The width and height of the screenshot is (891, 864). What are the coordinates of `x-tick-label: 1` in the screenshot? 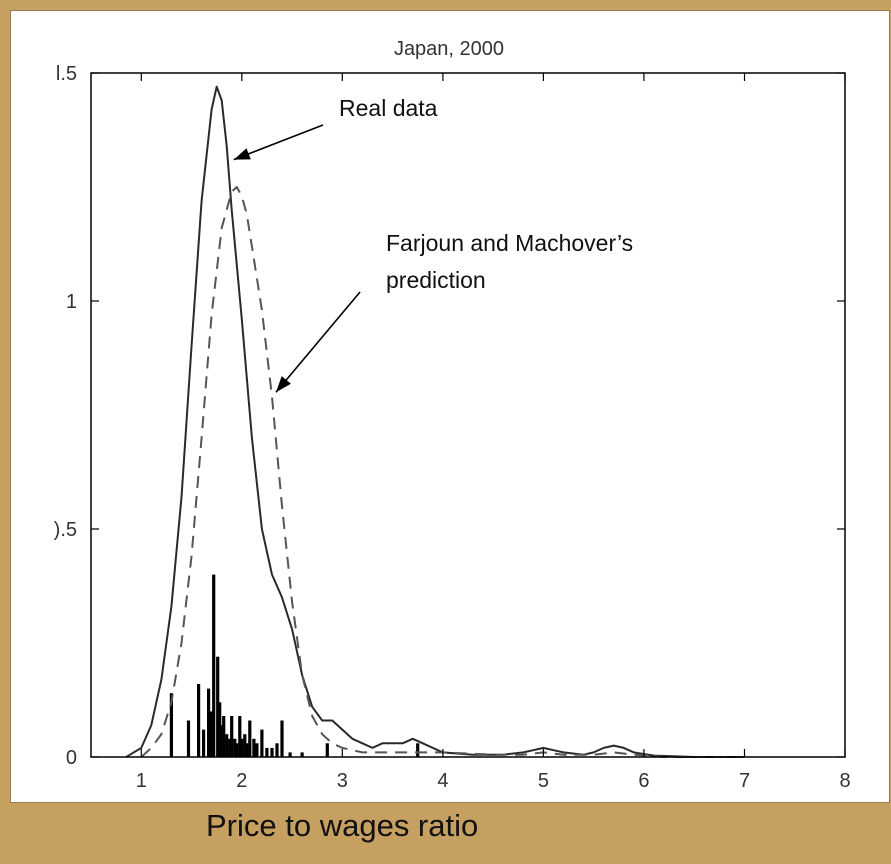 It's located at (141, 781).